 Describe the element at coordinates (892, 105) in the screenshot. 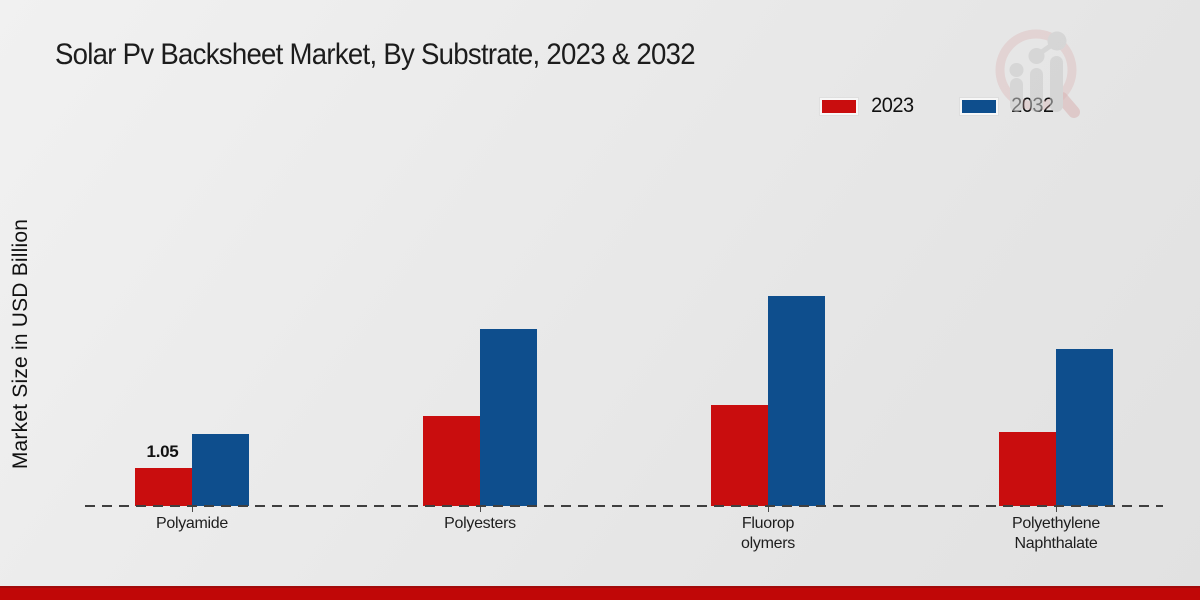

I see `legend-label-2023: 2023` at that location.